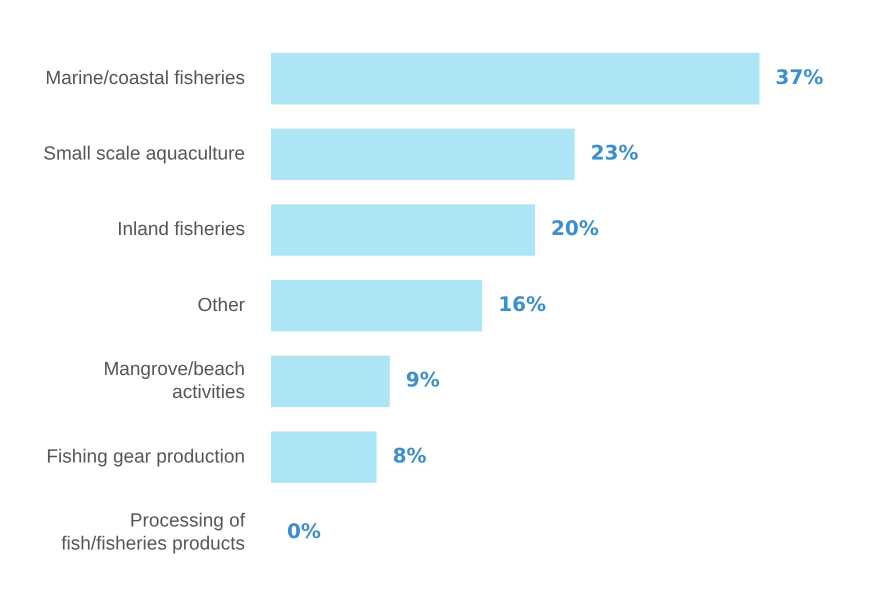  What do you see at coordinates (304, 530) in the screenshot?
I see `data-label: 0%` at bounding box center [304, 530].